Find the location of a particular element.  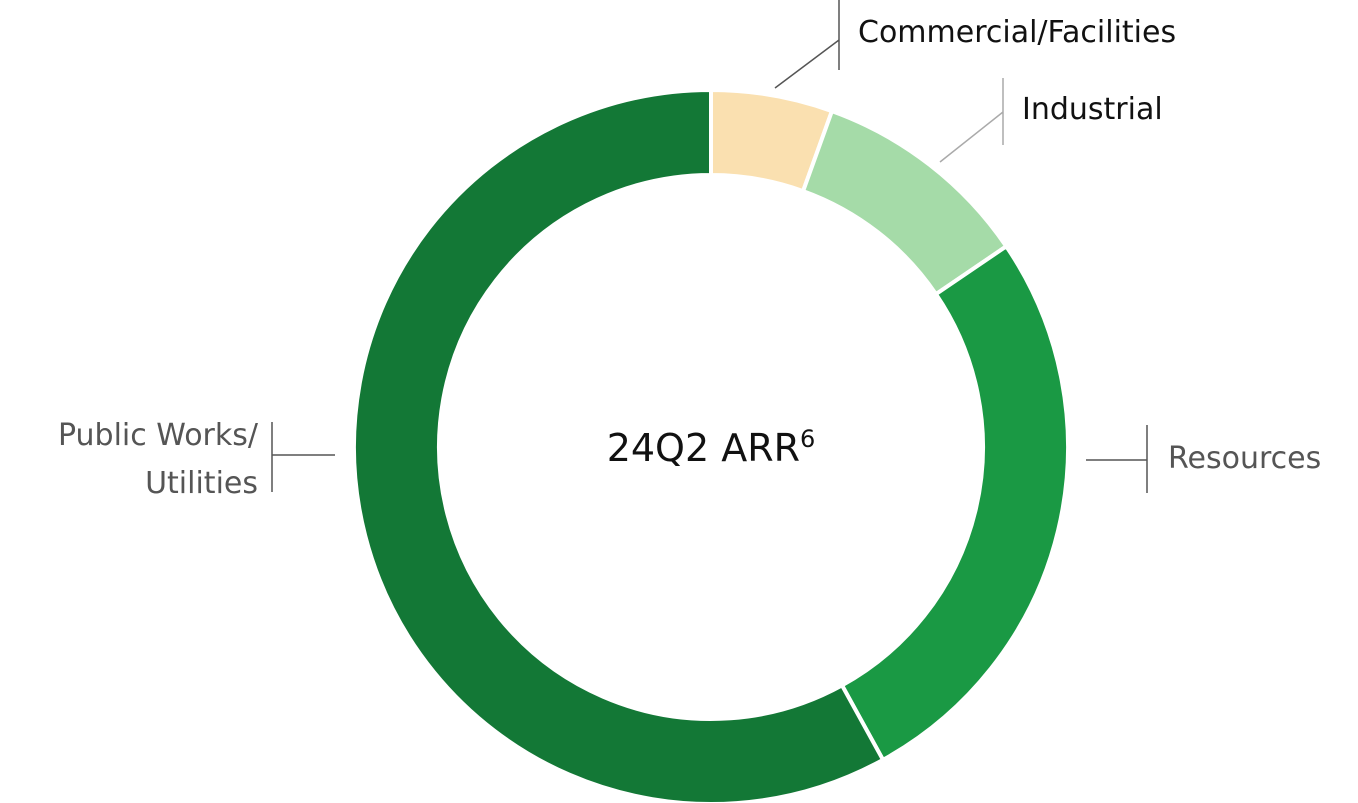

title-text: 24Q2 ARR is located at coordinates (703, 448).